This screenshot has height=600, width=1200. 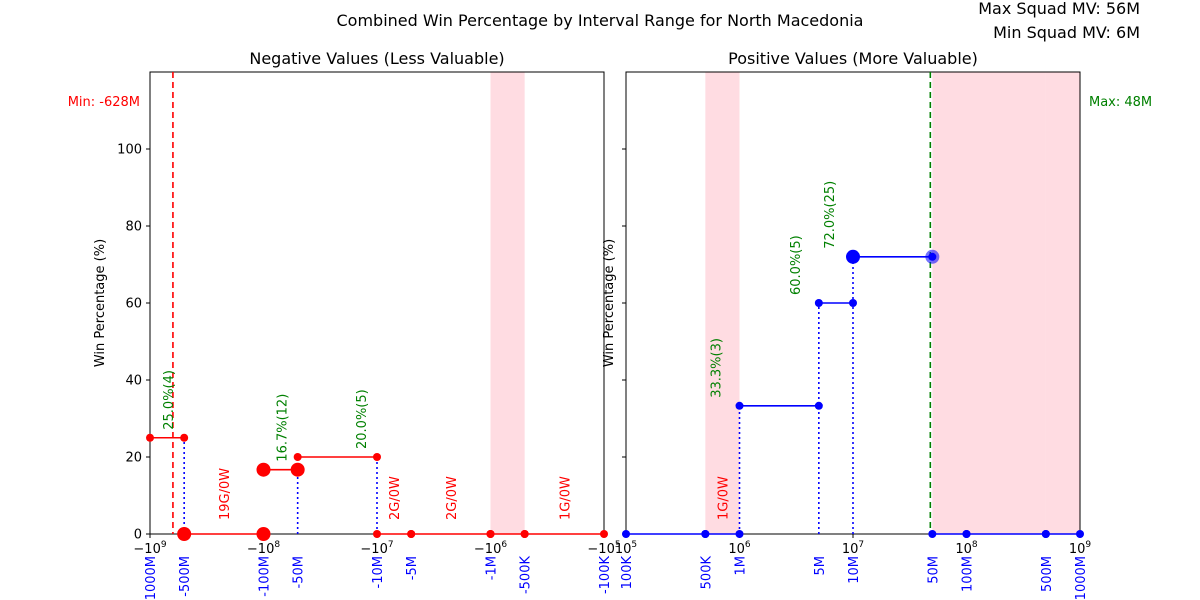 I want to click on neg-y-tick-label: 60, so click(x=133, y=304).